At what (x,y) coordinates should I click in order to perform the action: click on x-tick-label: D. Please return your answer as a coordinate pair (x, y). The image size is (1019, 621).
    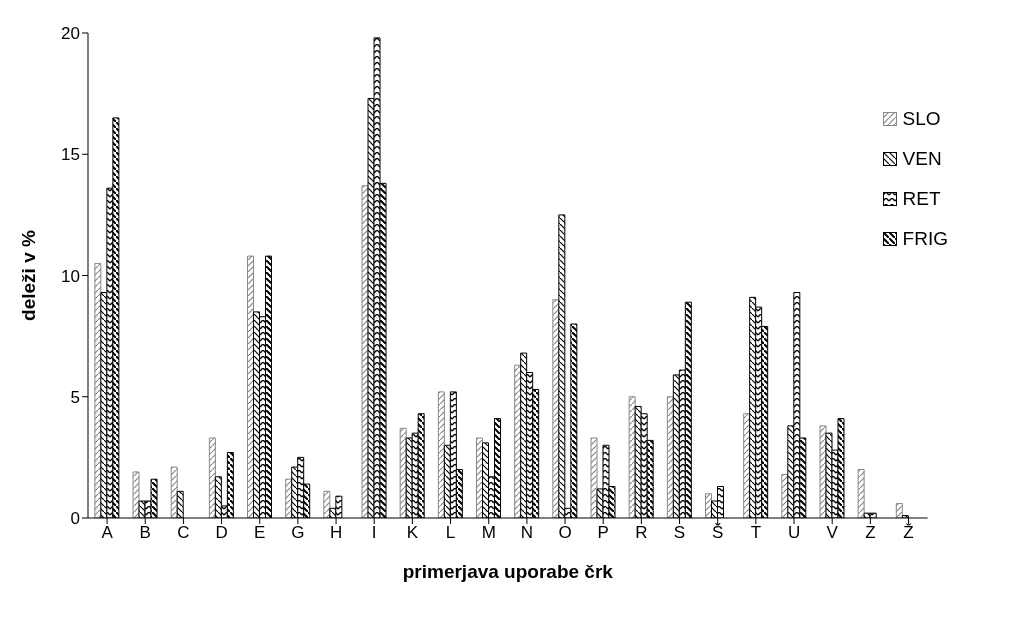
    Looking at the image, I should click on (221, 533).